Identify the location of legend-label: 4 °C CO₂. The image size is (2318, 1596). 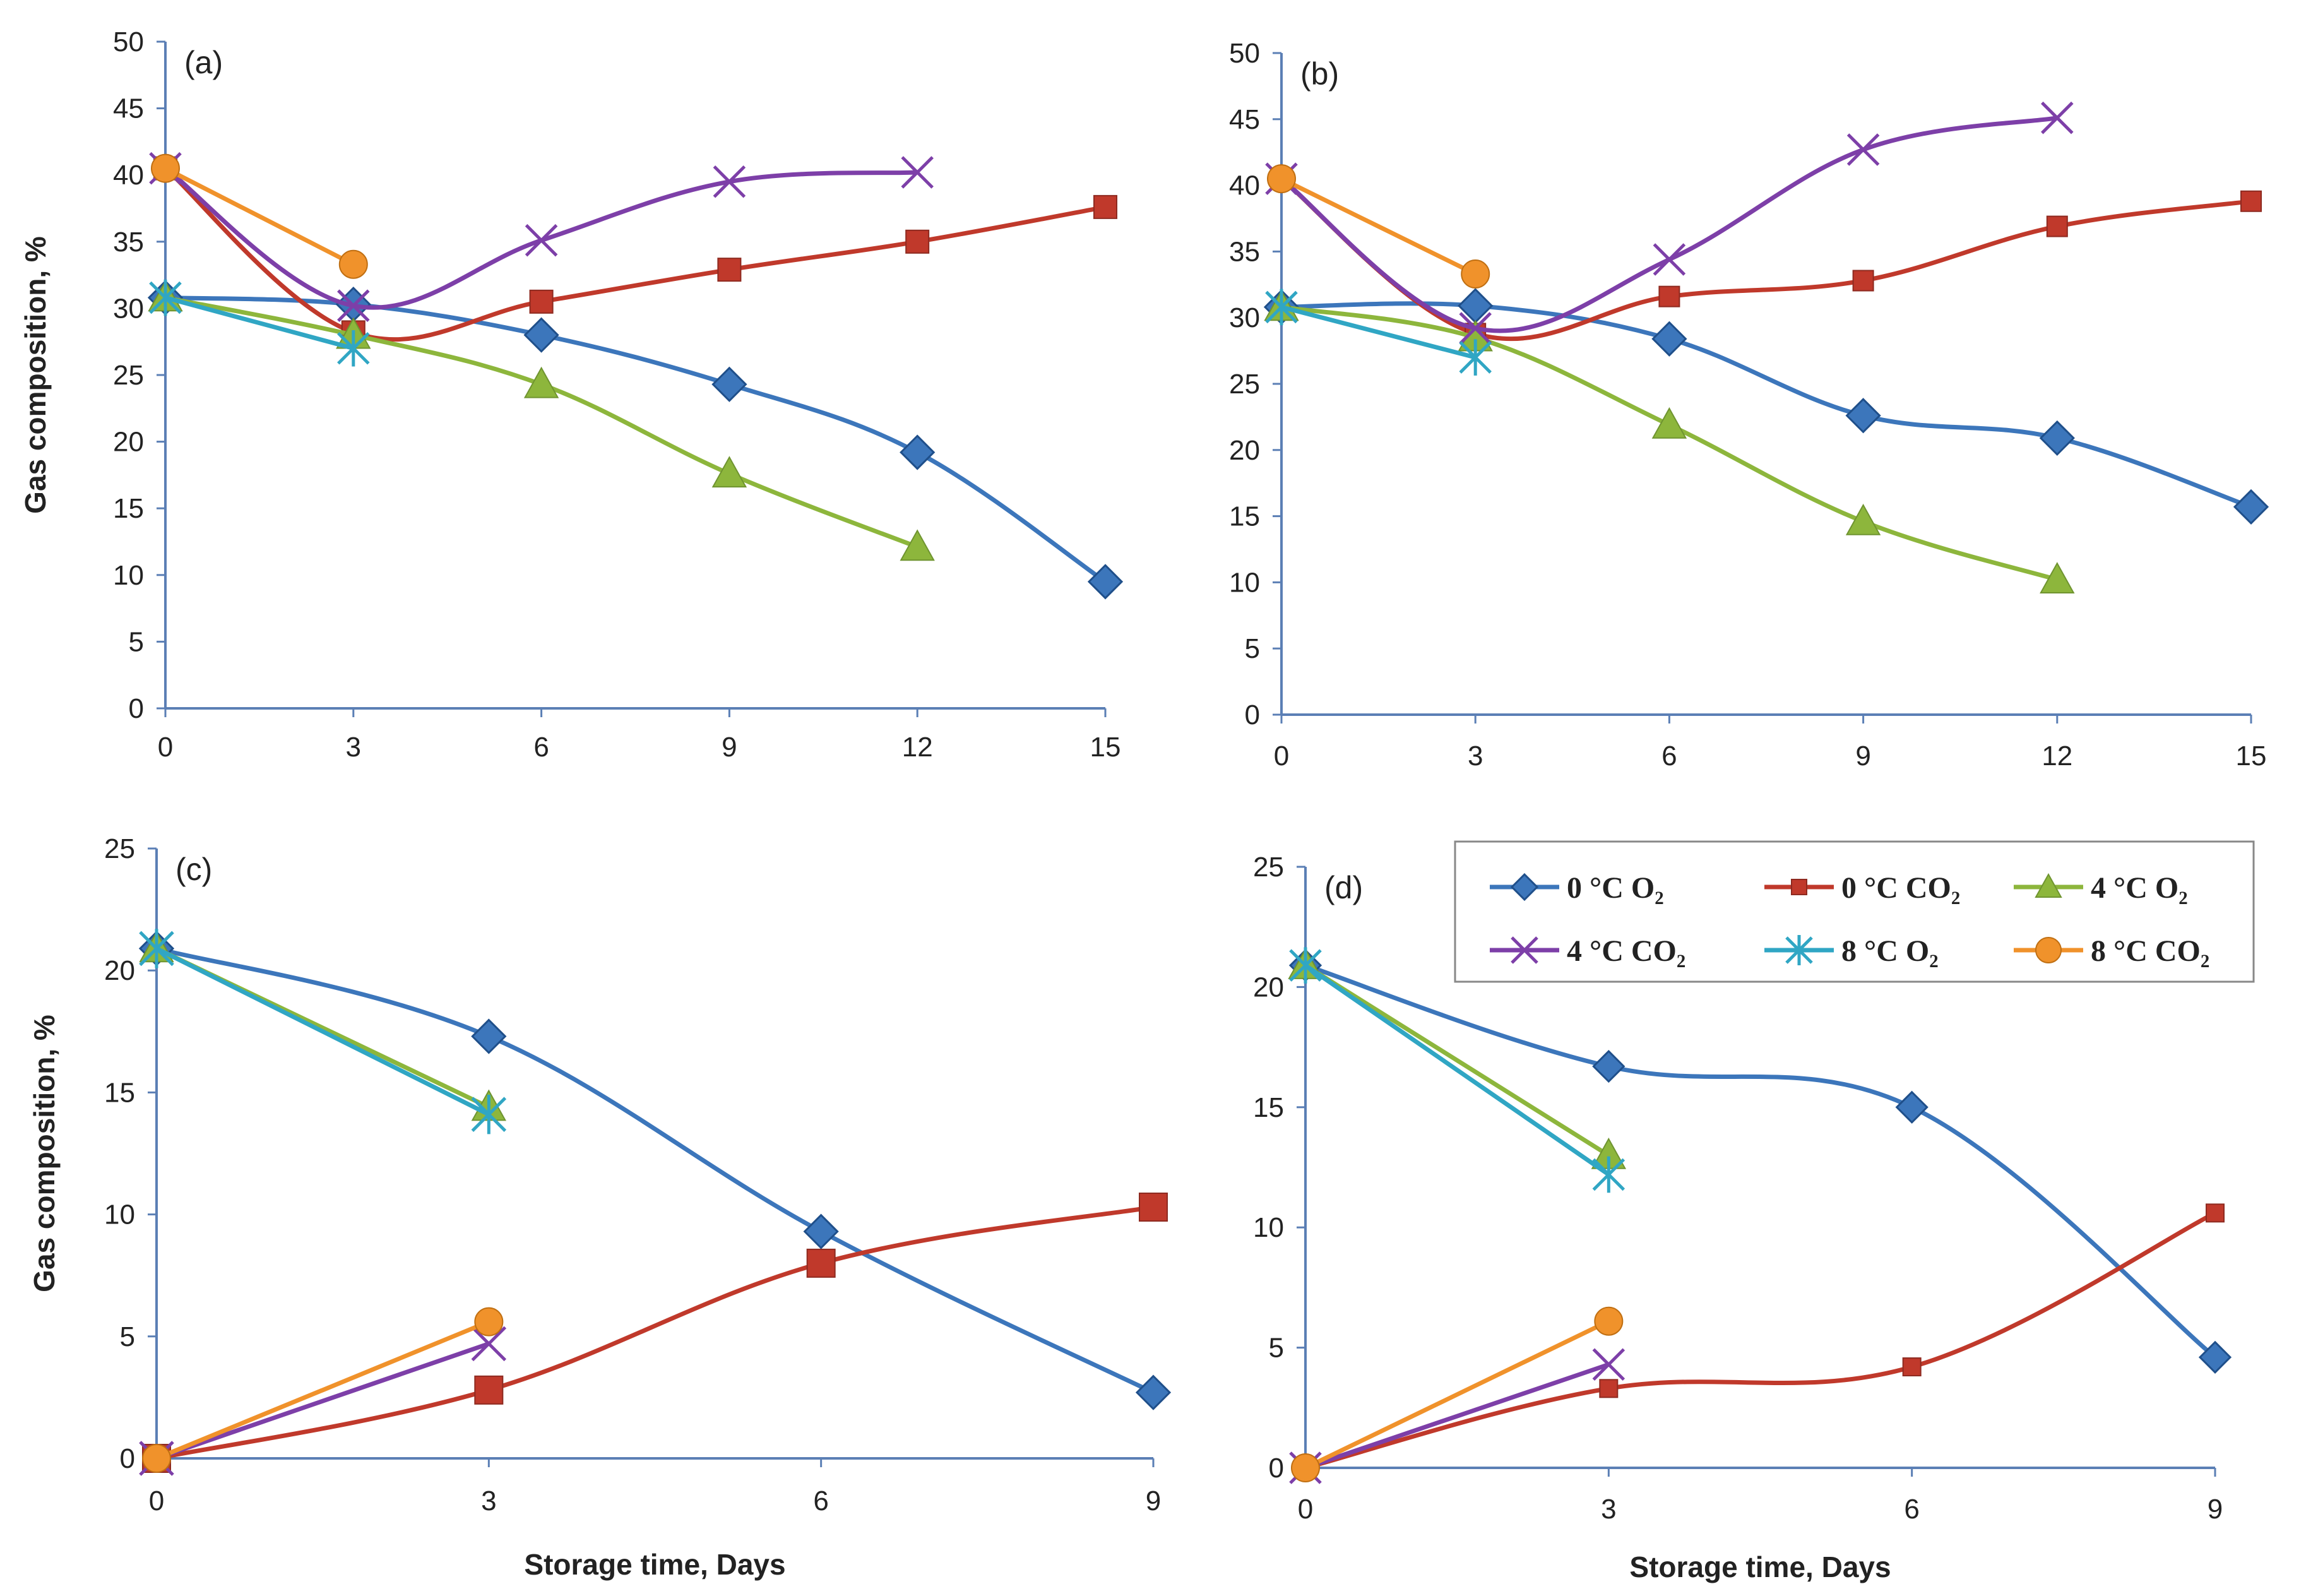
(1626, 951).